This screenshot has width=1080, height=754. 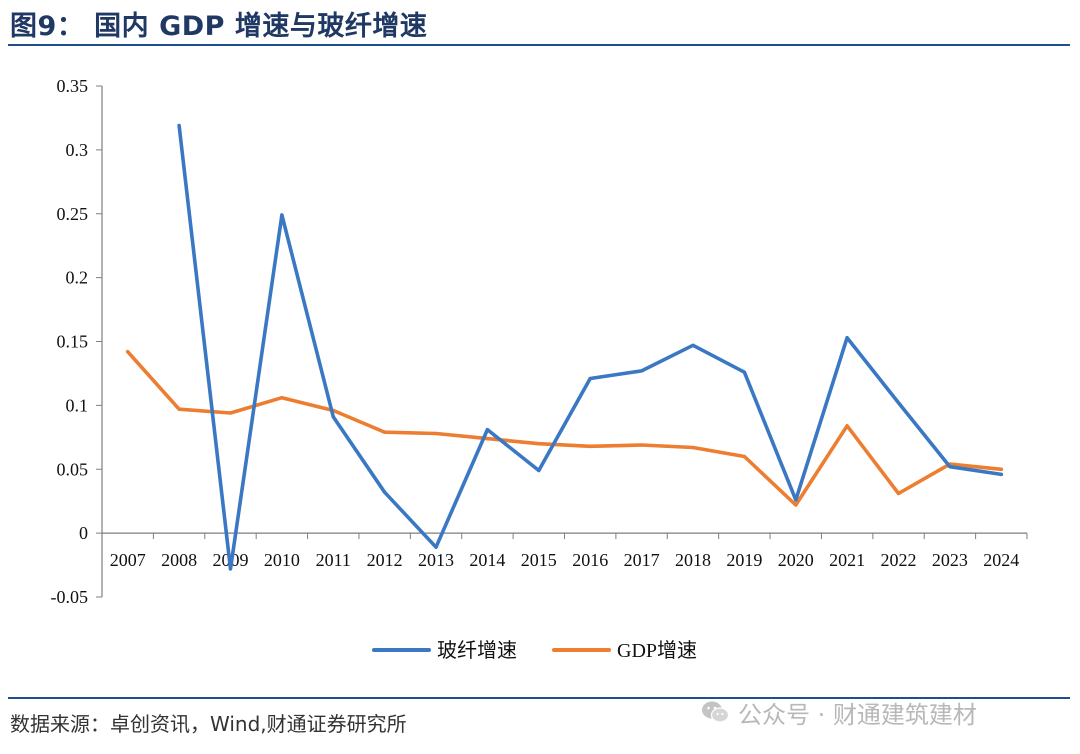 I want to click on x-tick-label: 2014, so click(x=487, y=560).